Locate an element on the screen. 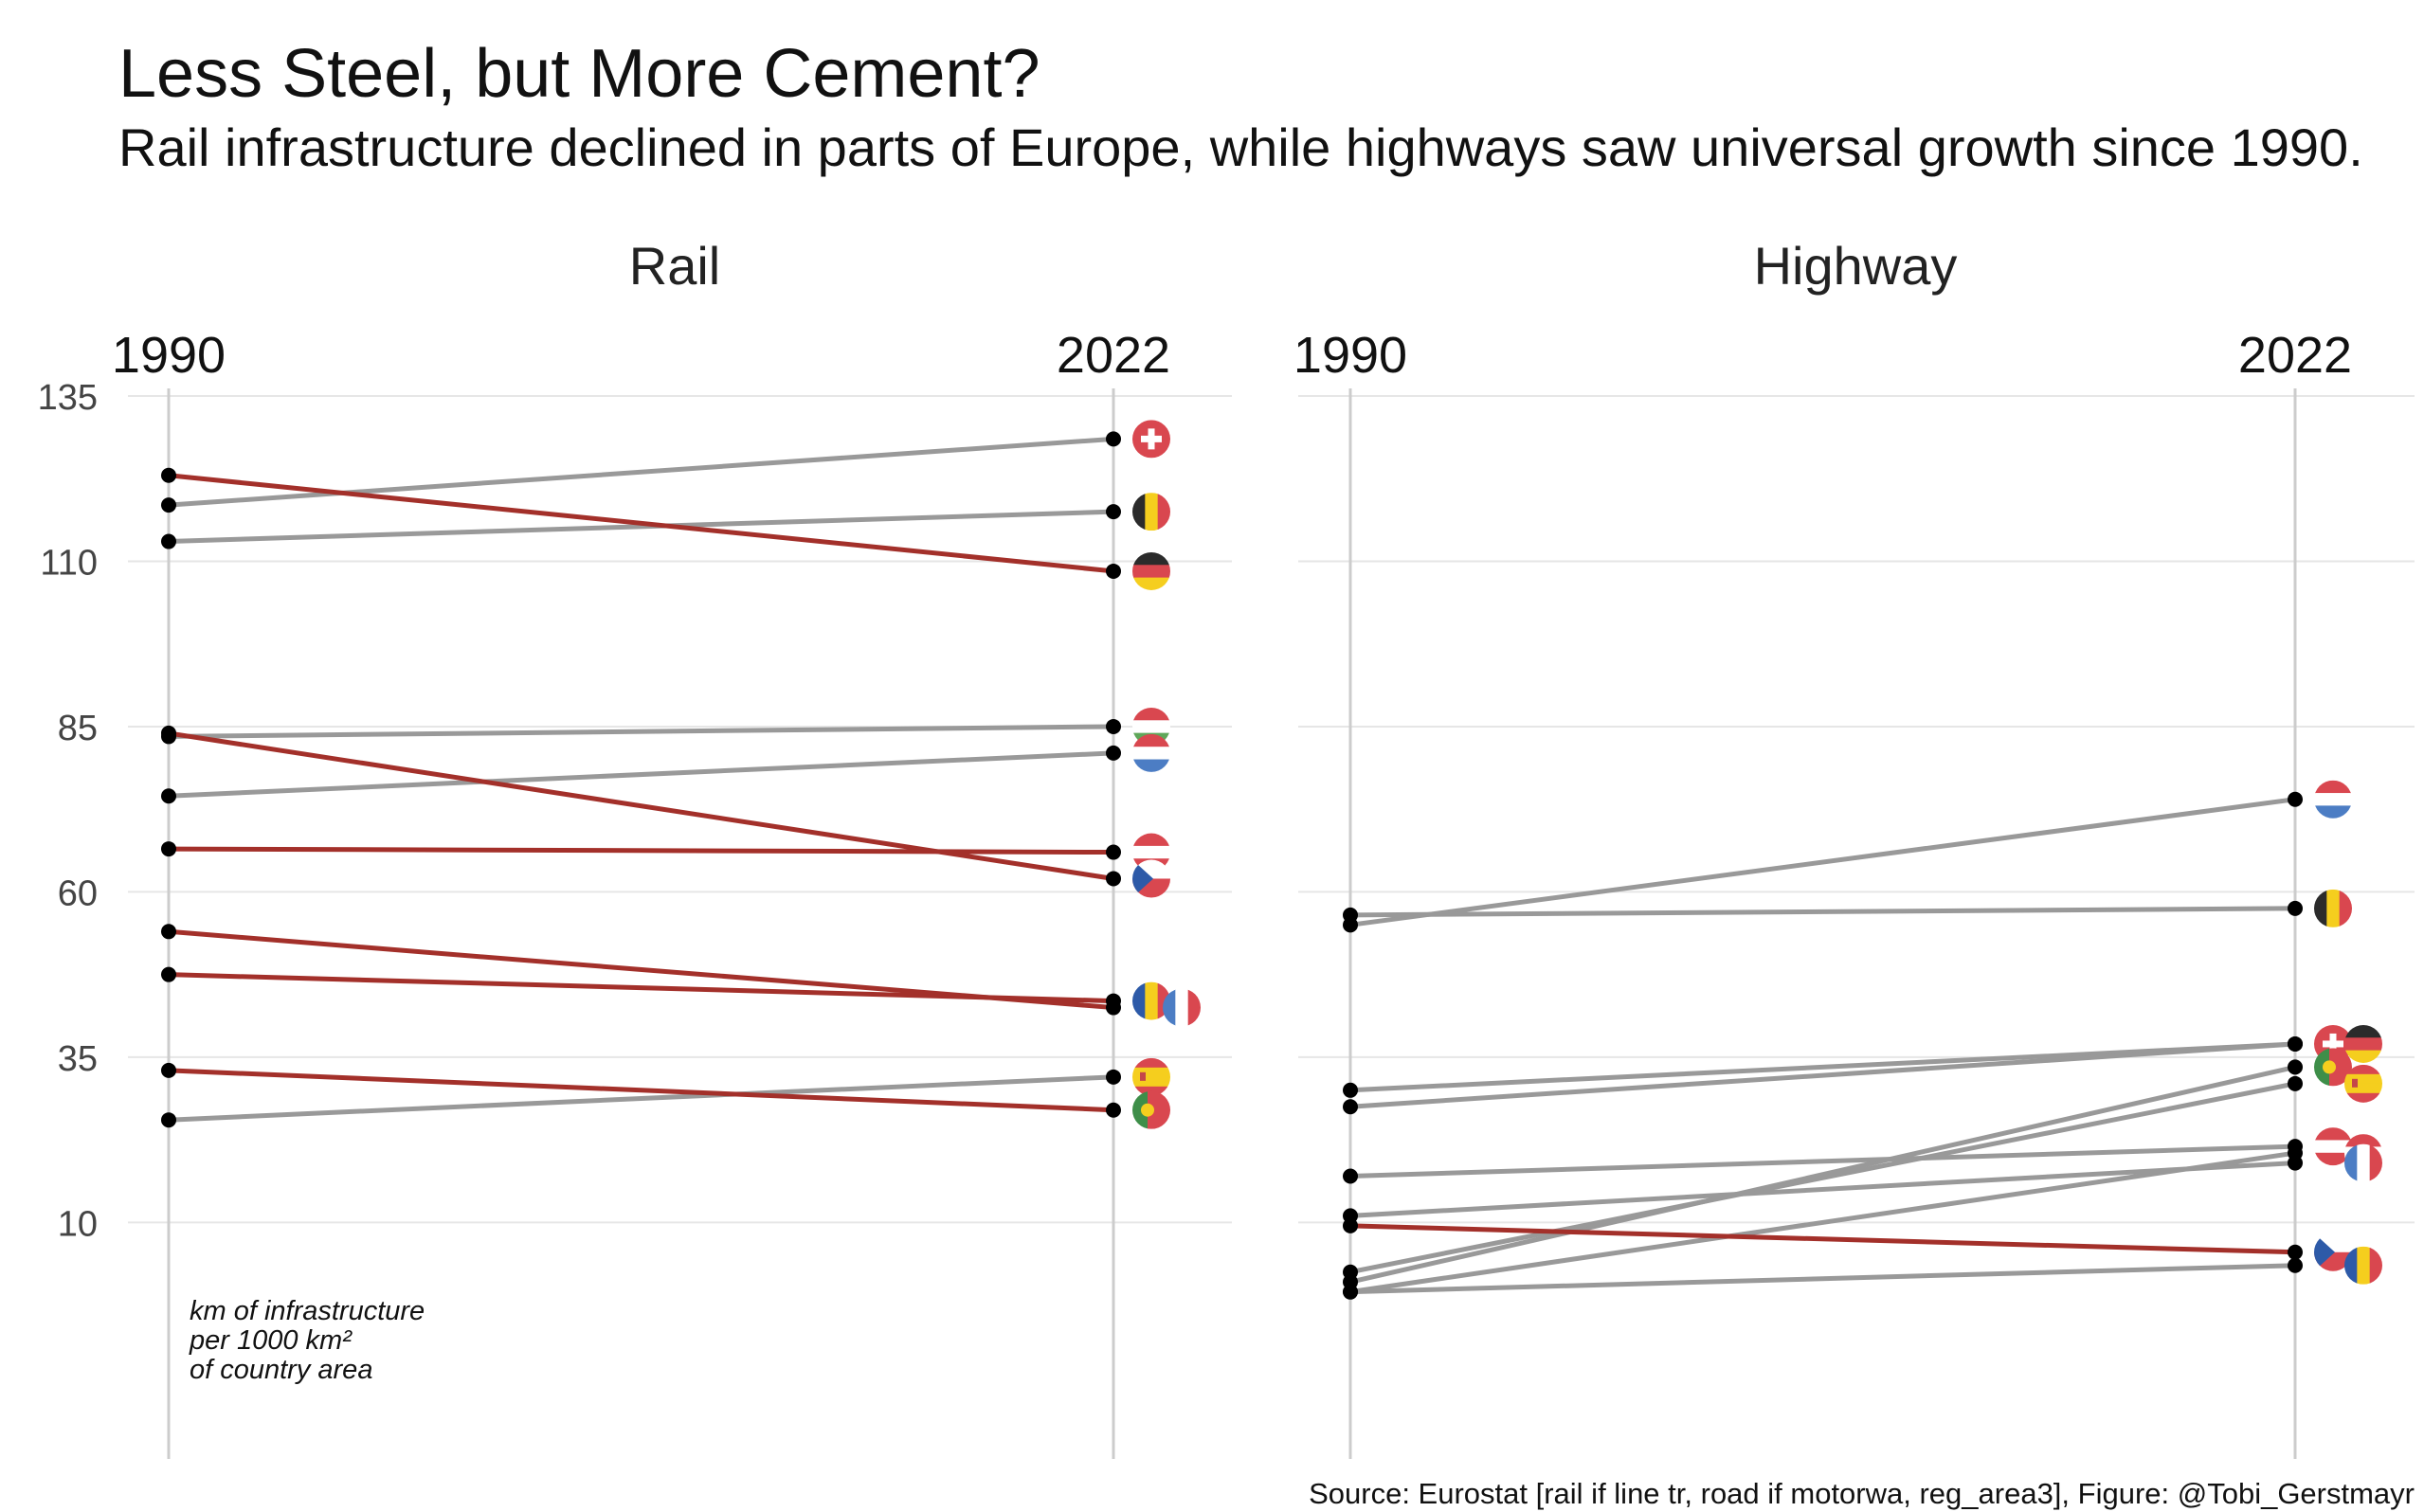 This screenshot has width=2424, height=1512. axis-note-line: km of infrastructure is located at coordinates (307, 1311).